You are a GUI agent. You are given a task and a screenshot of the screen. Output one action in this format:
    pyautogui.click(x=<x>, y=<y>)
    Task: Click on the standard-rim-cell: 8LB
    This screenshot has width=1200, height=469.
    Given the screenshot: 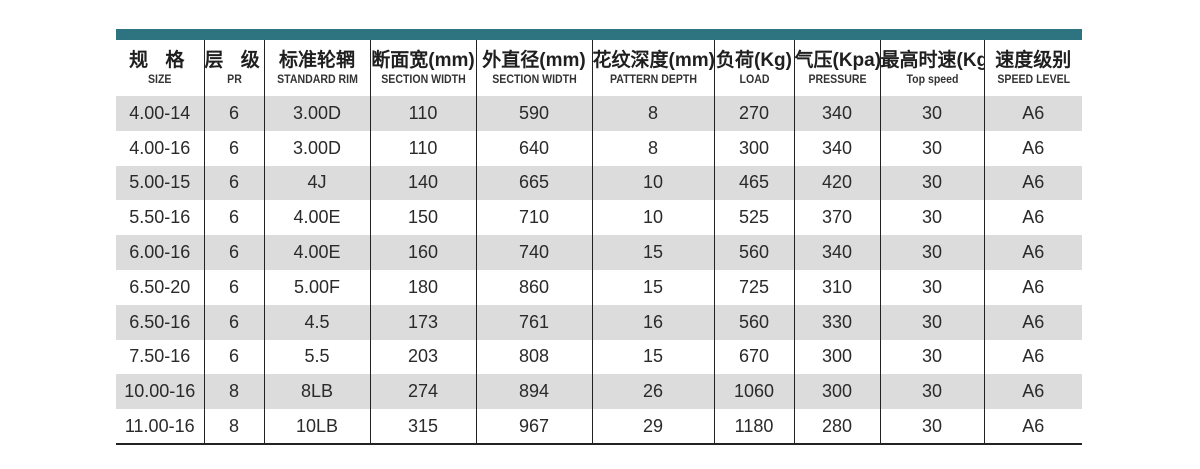 What is the action you would take?
    pyautogui.click(x=316, y=392)
    